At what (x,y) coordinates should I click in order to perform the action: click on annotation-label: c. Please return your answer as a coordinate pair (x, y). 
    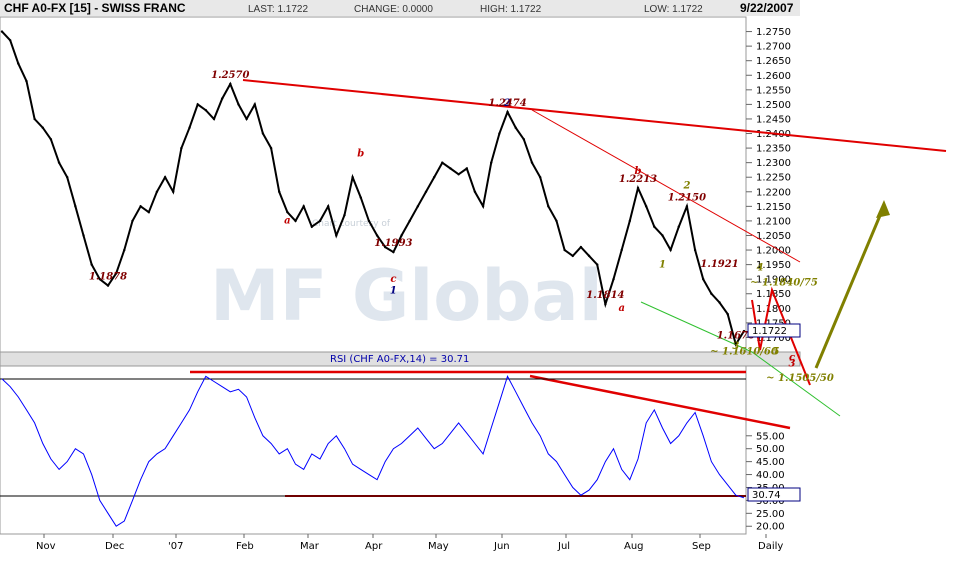
    Looking at the image, I should click on (792, 358).